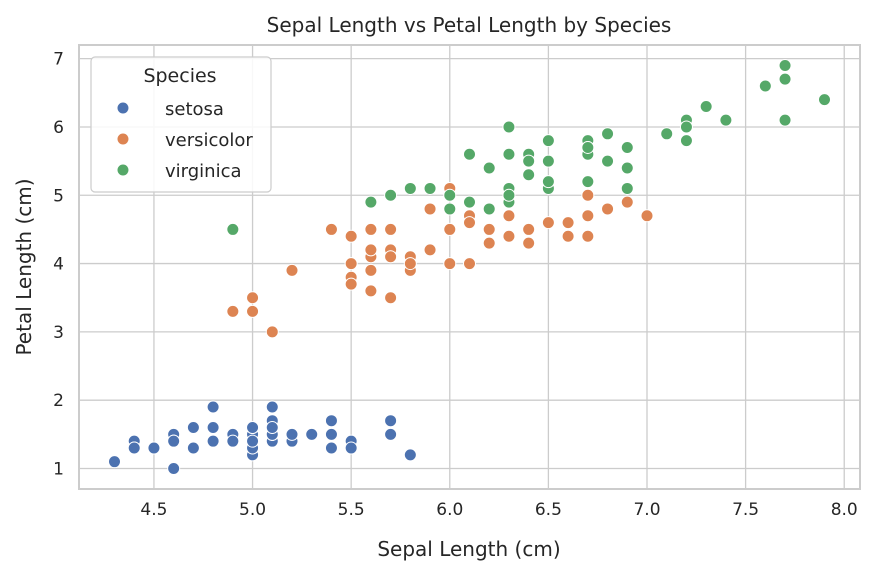 This screenshot has height=575, width=874. I want to click on x-tick-label: 8.0, so click(844, 510).